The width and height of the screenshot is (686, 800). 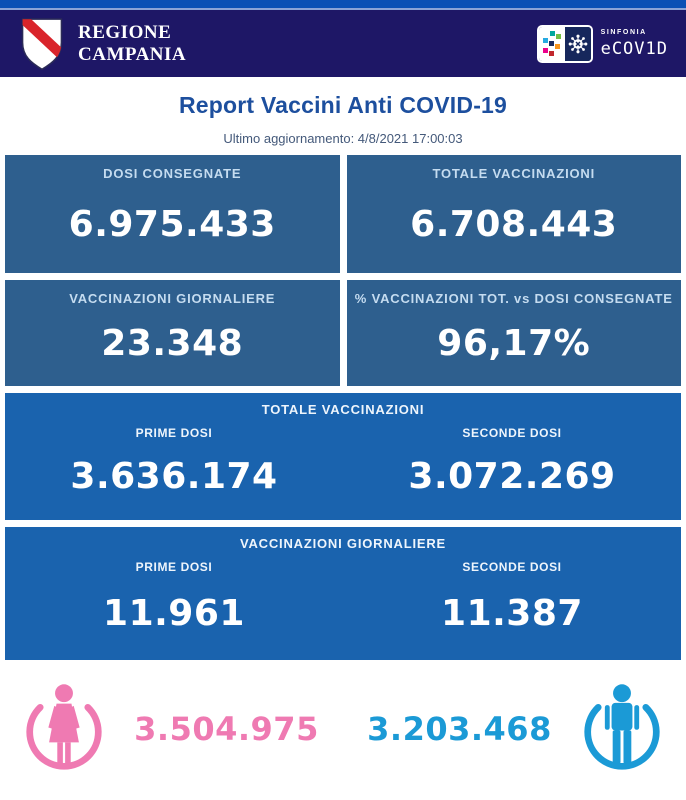 I want to click on male-icon, so click(x=622, y=729).